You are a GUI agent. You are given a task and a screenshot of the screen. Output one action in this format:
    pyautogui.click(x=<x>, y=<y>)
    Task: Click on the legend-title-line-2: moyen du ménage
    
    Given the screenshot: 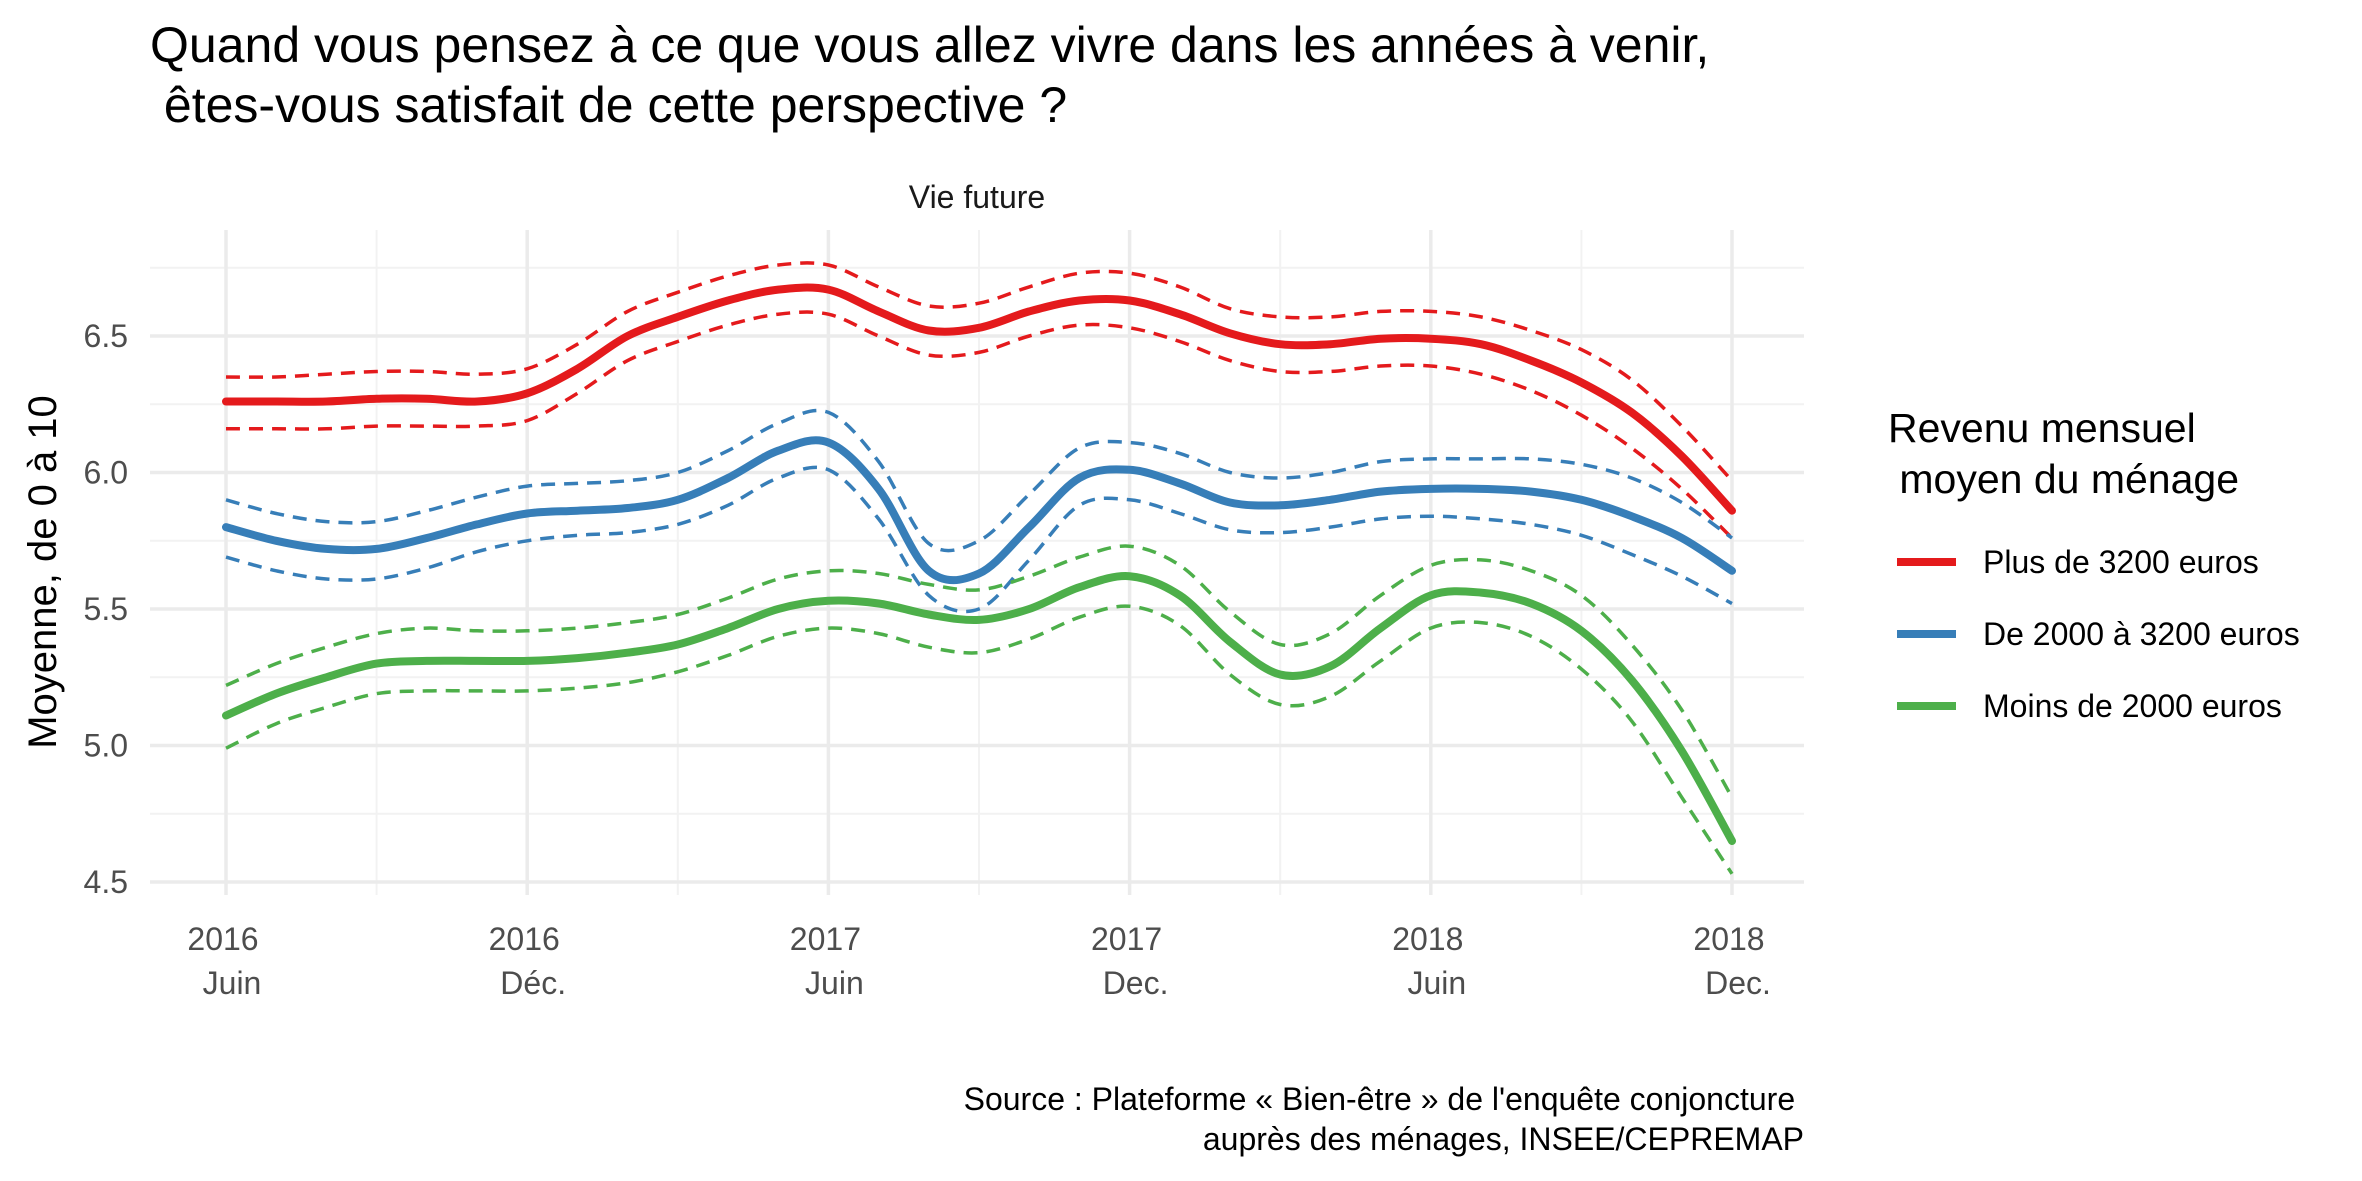 What is the action you would take?
    pyautogui.click(x=2063, y=479)
    